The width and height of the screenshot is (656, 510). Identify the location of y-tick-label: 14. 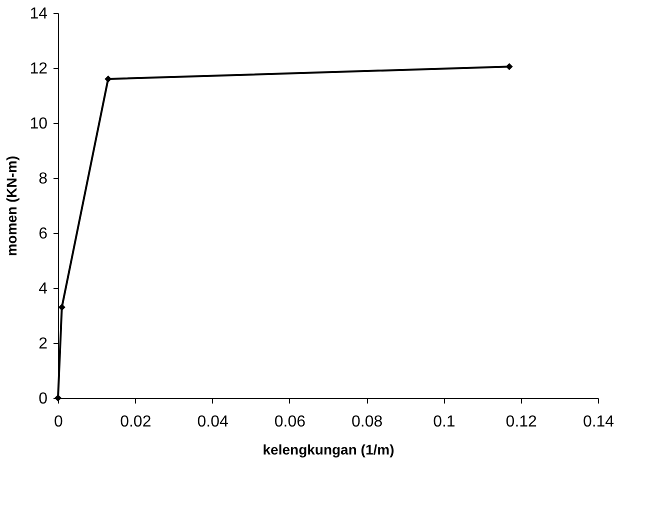
(39, 14).